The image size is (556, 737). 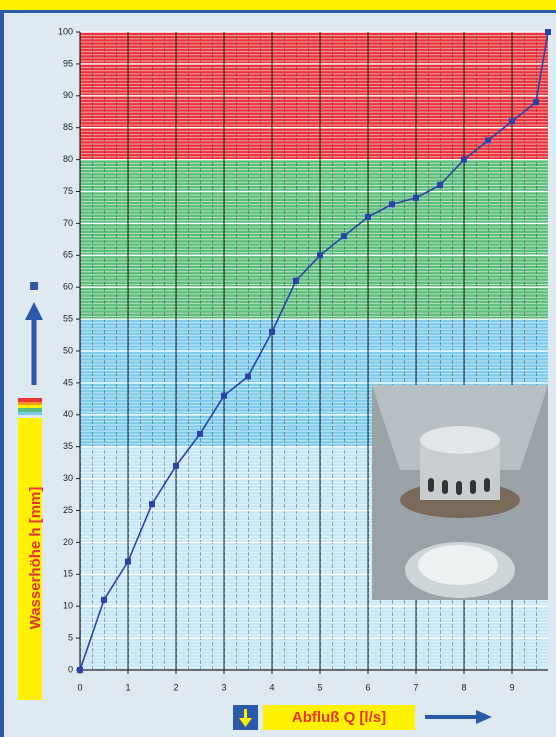 I want to click on x-tick-label: 1, so click(x=127, y=687).